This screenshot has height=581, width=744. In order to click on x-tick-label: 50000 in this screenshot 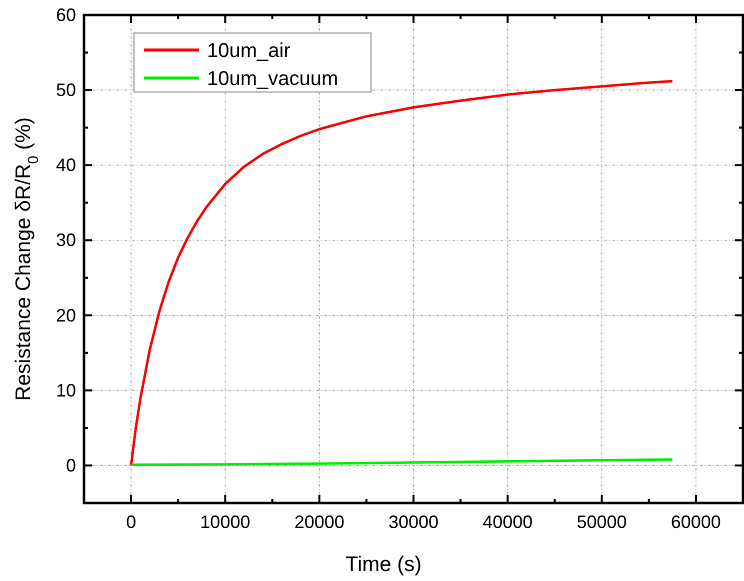, I will do `click(601, 522)`.